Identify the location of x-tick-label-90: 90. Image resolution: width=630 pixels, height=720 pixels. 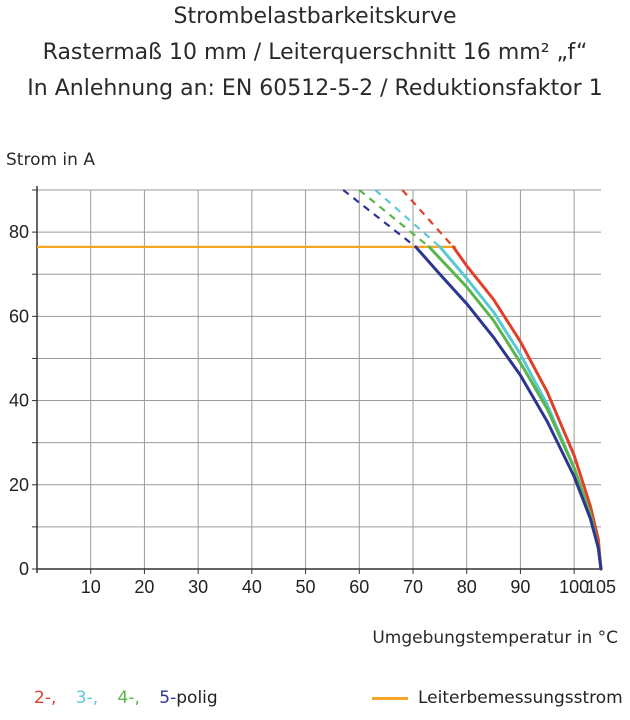
(520, 587).